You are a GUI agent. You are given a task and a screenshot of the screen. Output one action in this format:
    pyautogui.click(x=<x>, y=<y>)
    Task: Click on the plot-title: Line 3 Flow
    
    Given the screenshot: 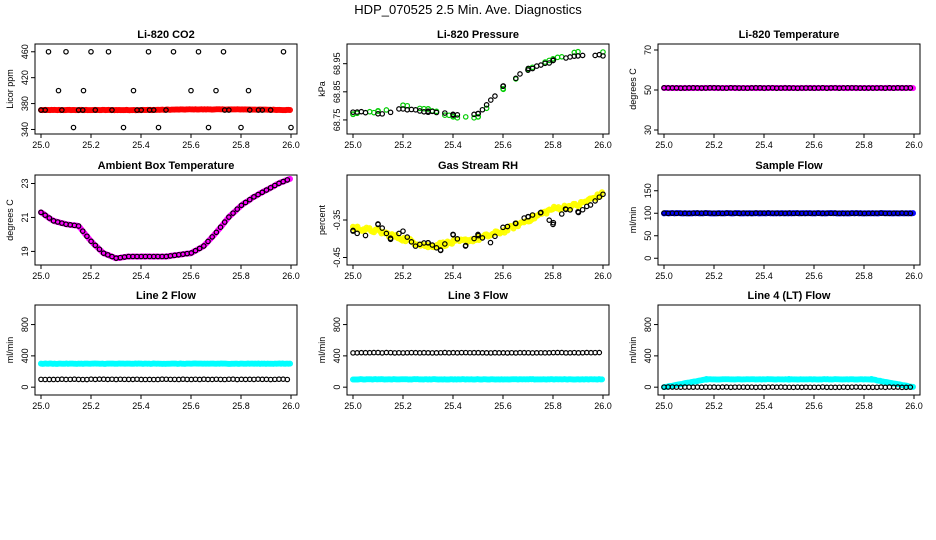 What is the action you would take?
    pyautogui.click(x=478, y=296)
    